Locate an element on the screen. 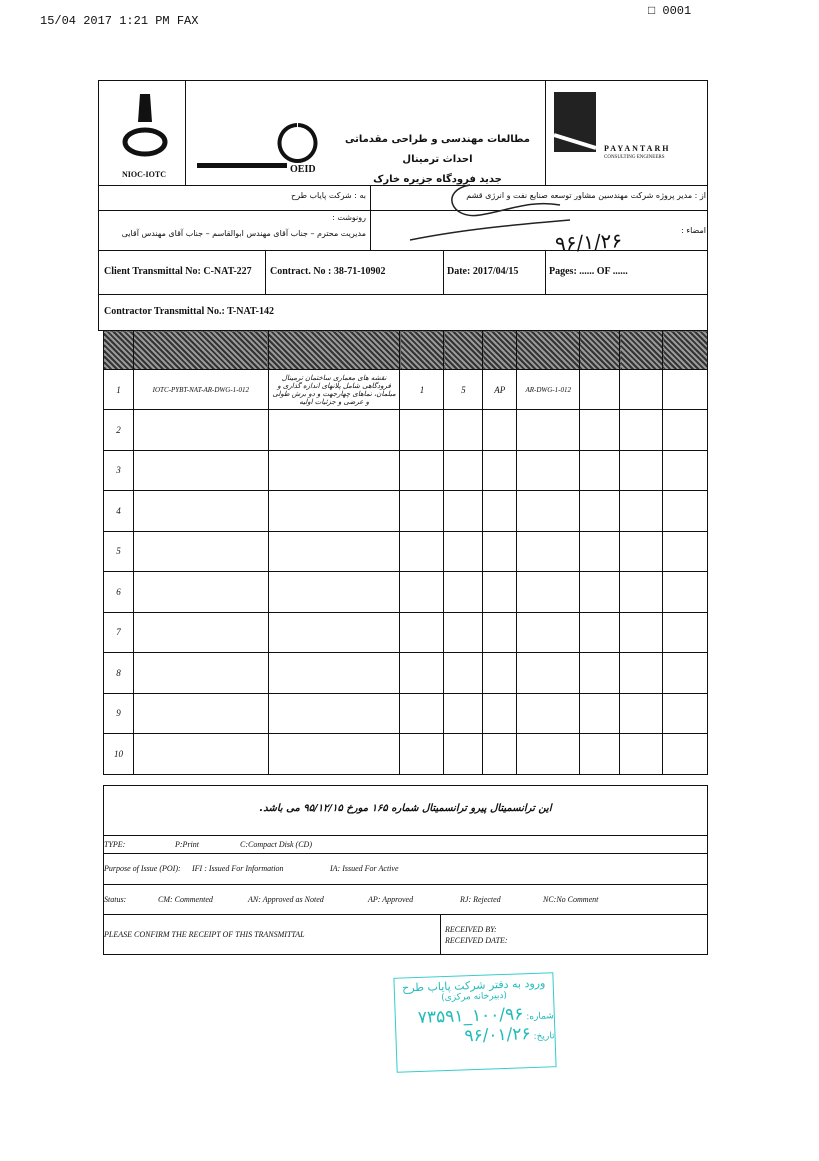 The height and width of the screenshot is (1161, 819). contract: Contract. No : 38-71-10902 is located at coordinates (328, 271).